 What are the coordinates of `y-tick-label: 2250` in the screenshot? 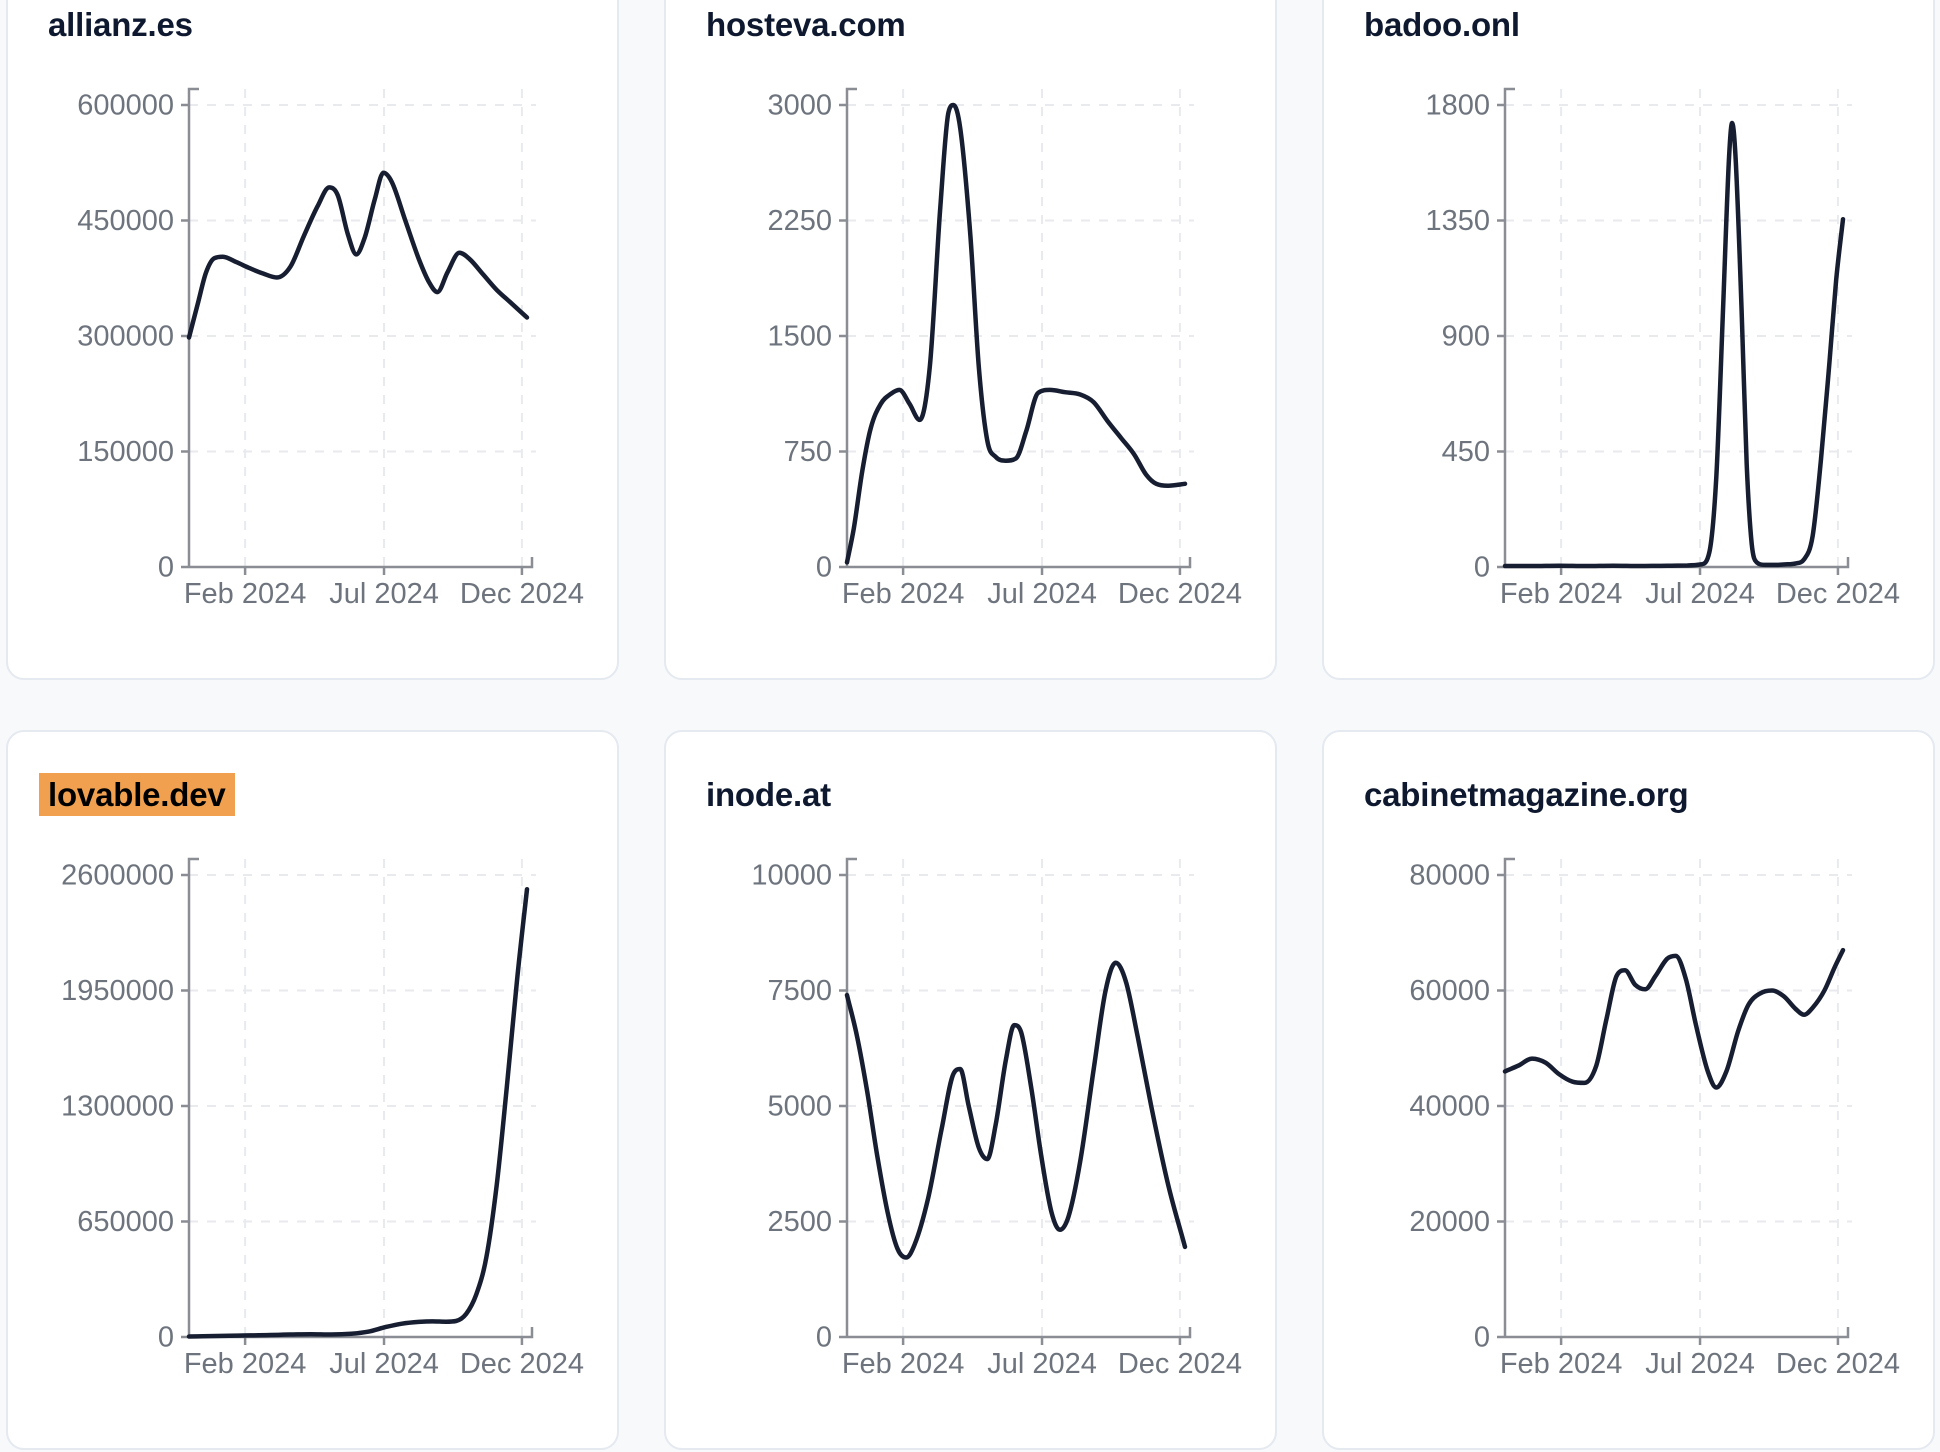 It's located at (799, 221).